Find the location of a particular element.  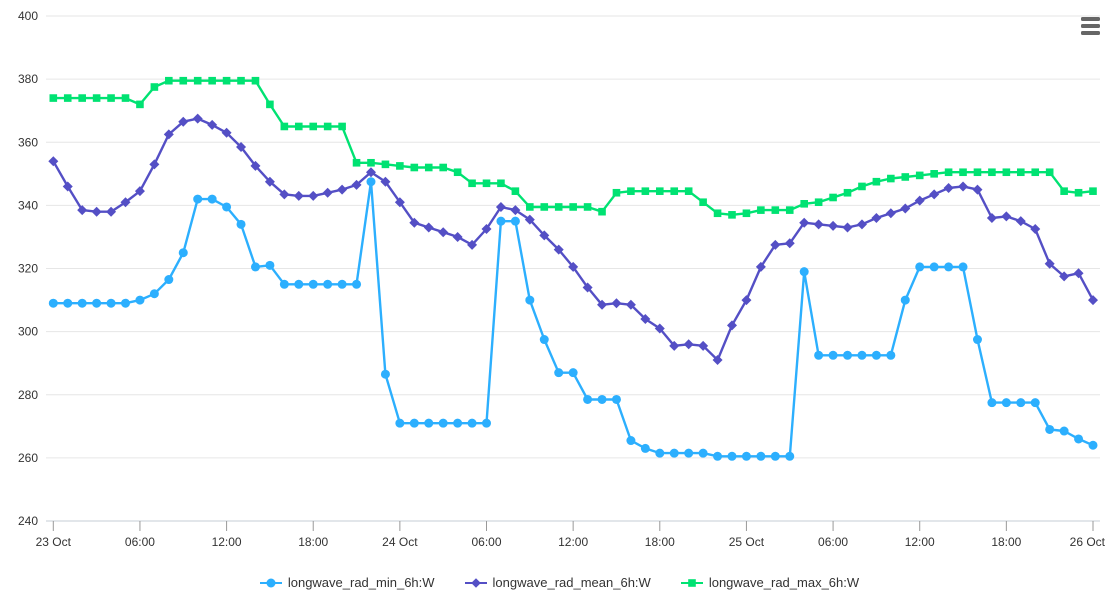

legend-item-min: longwave_rad_min_6h:W is located at coordinates (347, 582).